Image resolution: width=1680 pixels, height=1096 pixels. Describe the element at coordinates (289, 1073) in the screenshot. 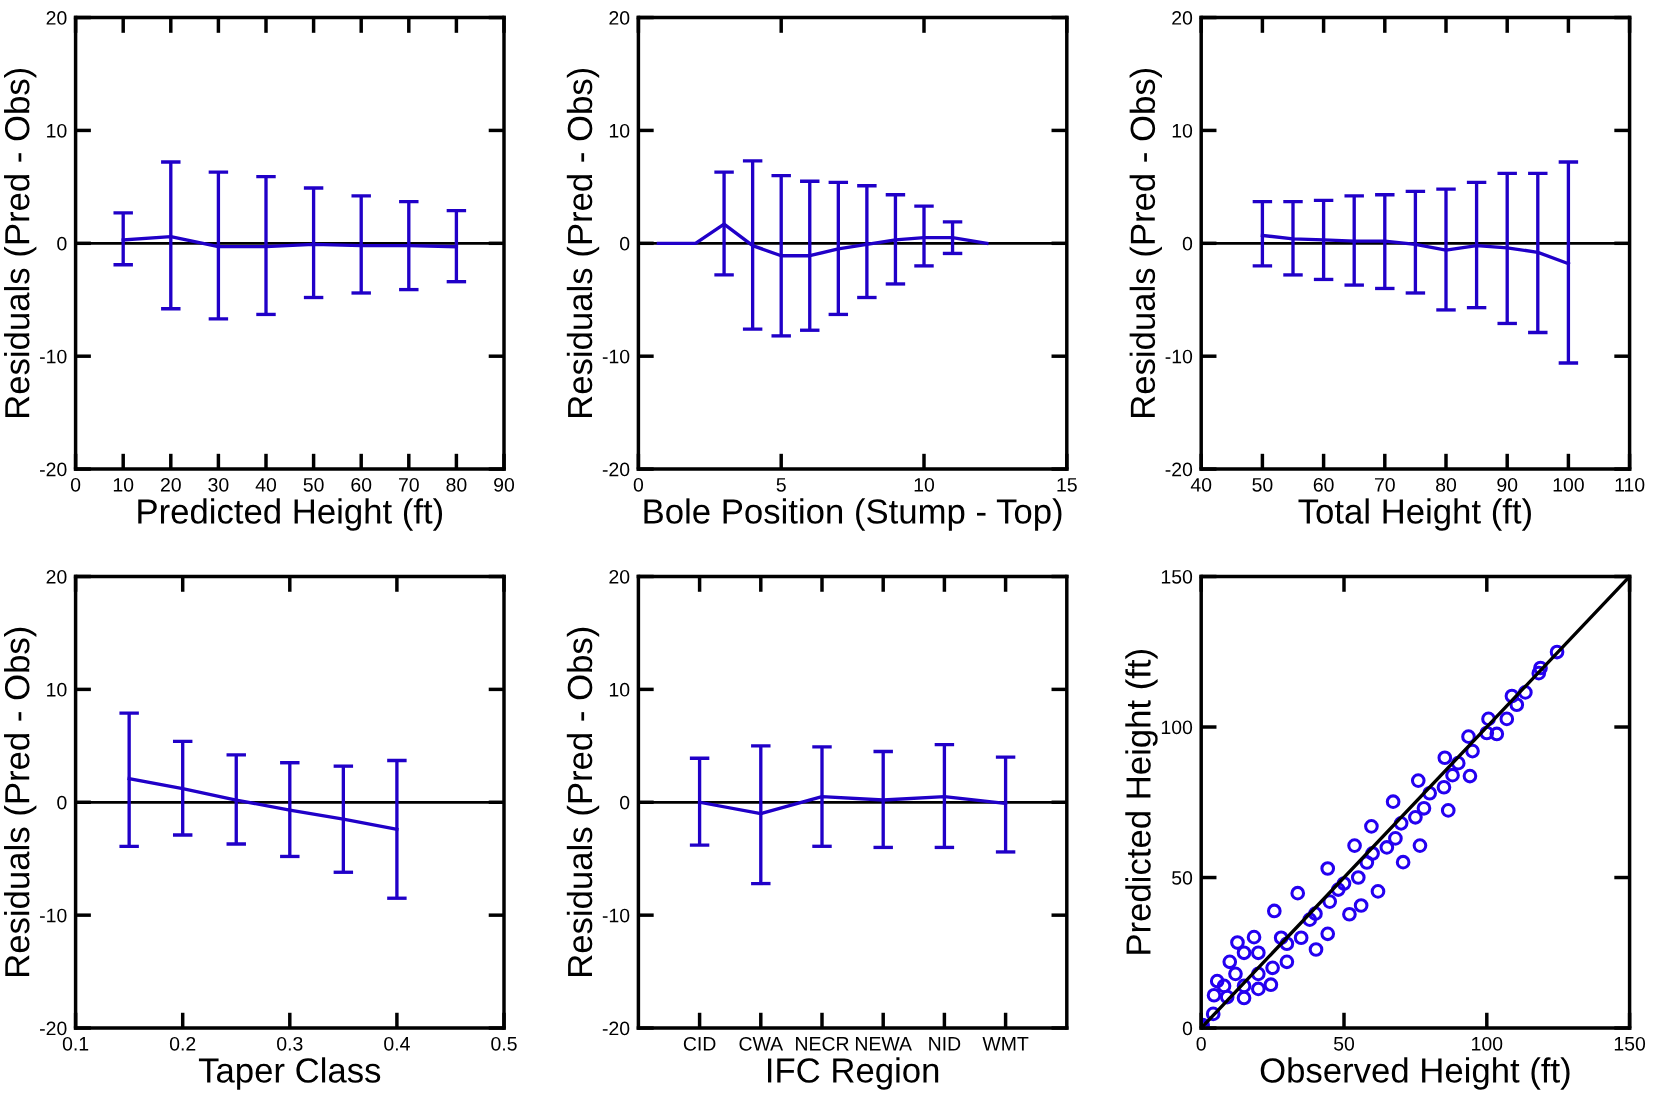

I see `x-axis-title: Taper Class` at that location.